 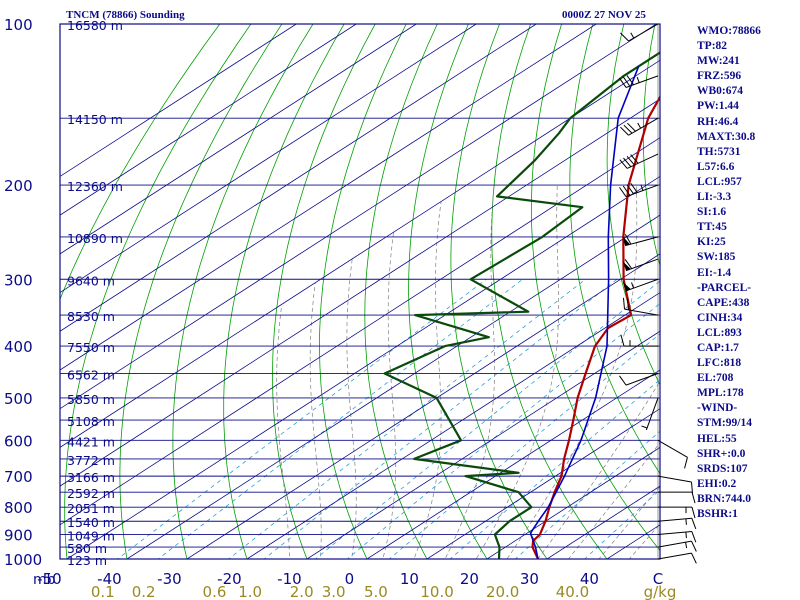 I want to click on mixing-ratio-tick-label: 10.0, so click(x=436, y=591).